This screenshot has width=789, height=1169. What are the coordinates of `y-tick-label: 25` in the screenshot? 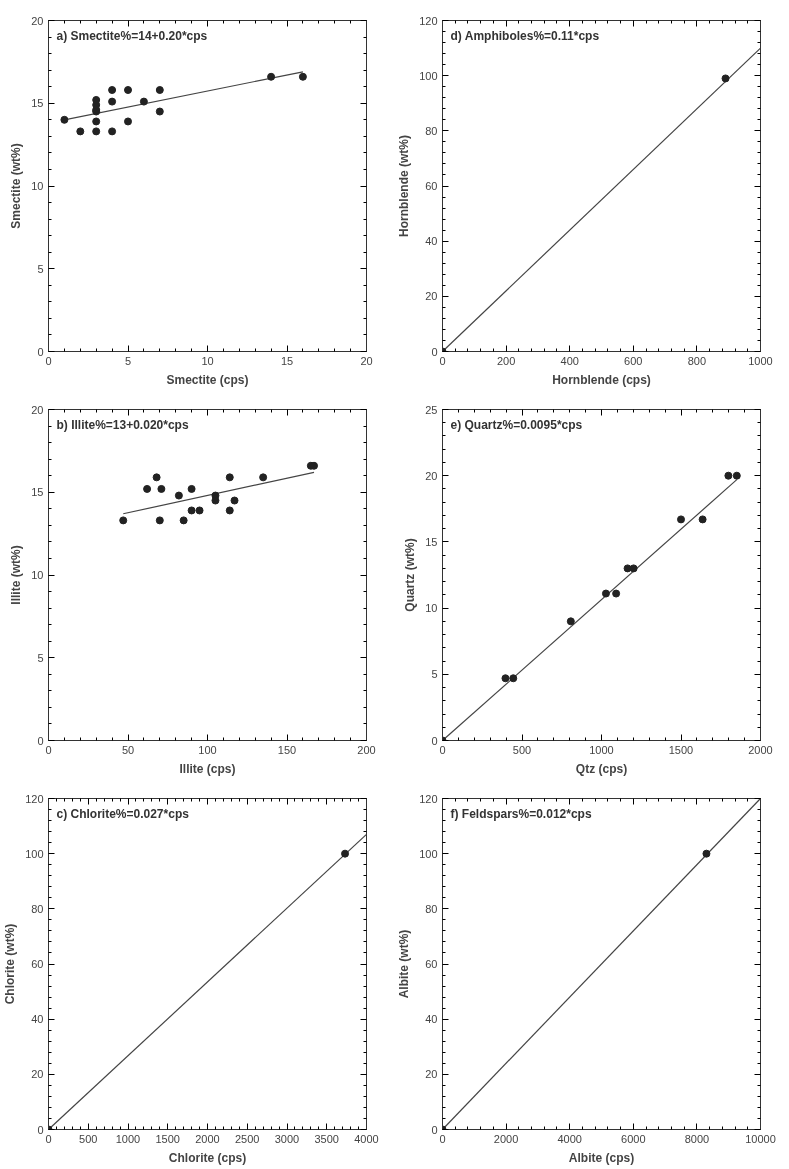 It's located at (431, 409).